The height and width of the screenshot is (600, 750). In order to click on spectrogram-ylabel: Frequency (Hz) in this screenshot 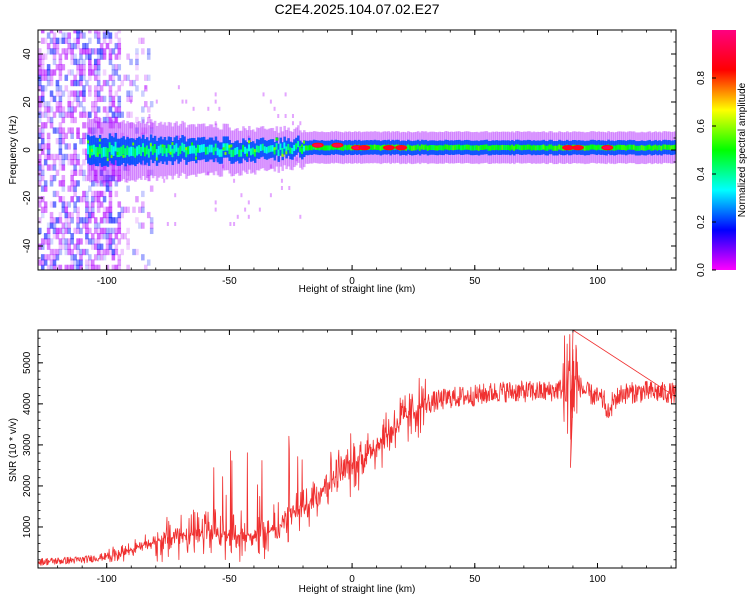, I will do `click(13, 150)`.